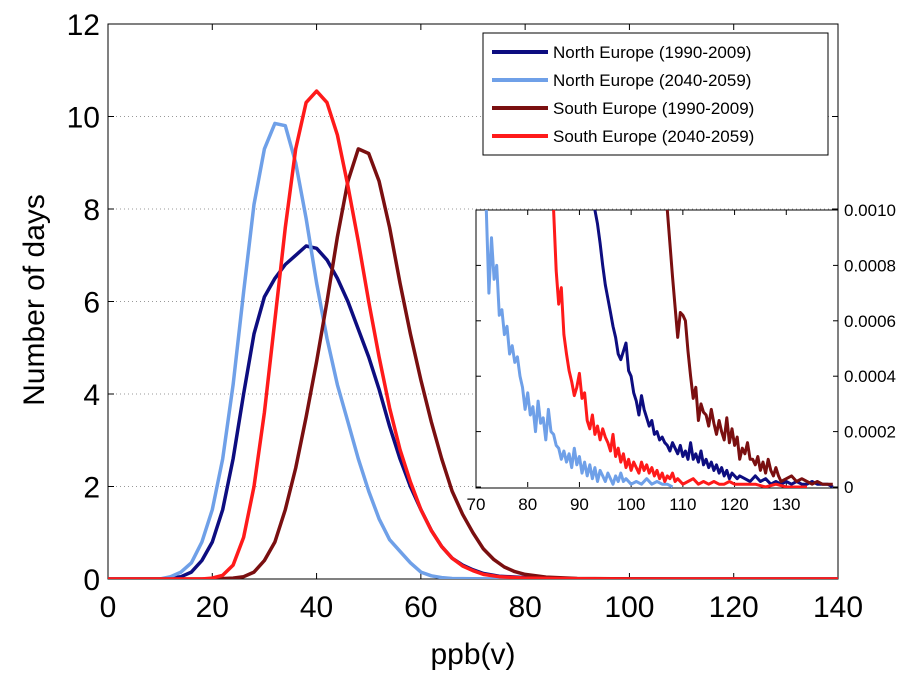 Image resolution: width=910 pixels, height=674 pixels. What do you see at coordinates (870, 265) in the screenshot?
I see `inset-y-tick-label: 0.0008` at bounding box center [870, 265].